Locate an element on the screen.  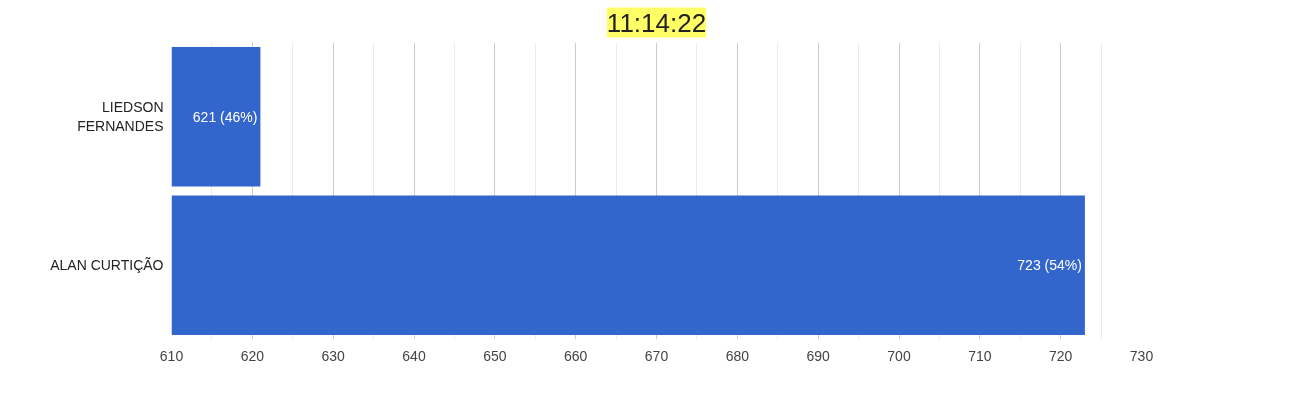
x-tick-label: 690 is located at coordinates (818, 355).